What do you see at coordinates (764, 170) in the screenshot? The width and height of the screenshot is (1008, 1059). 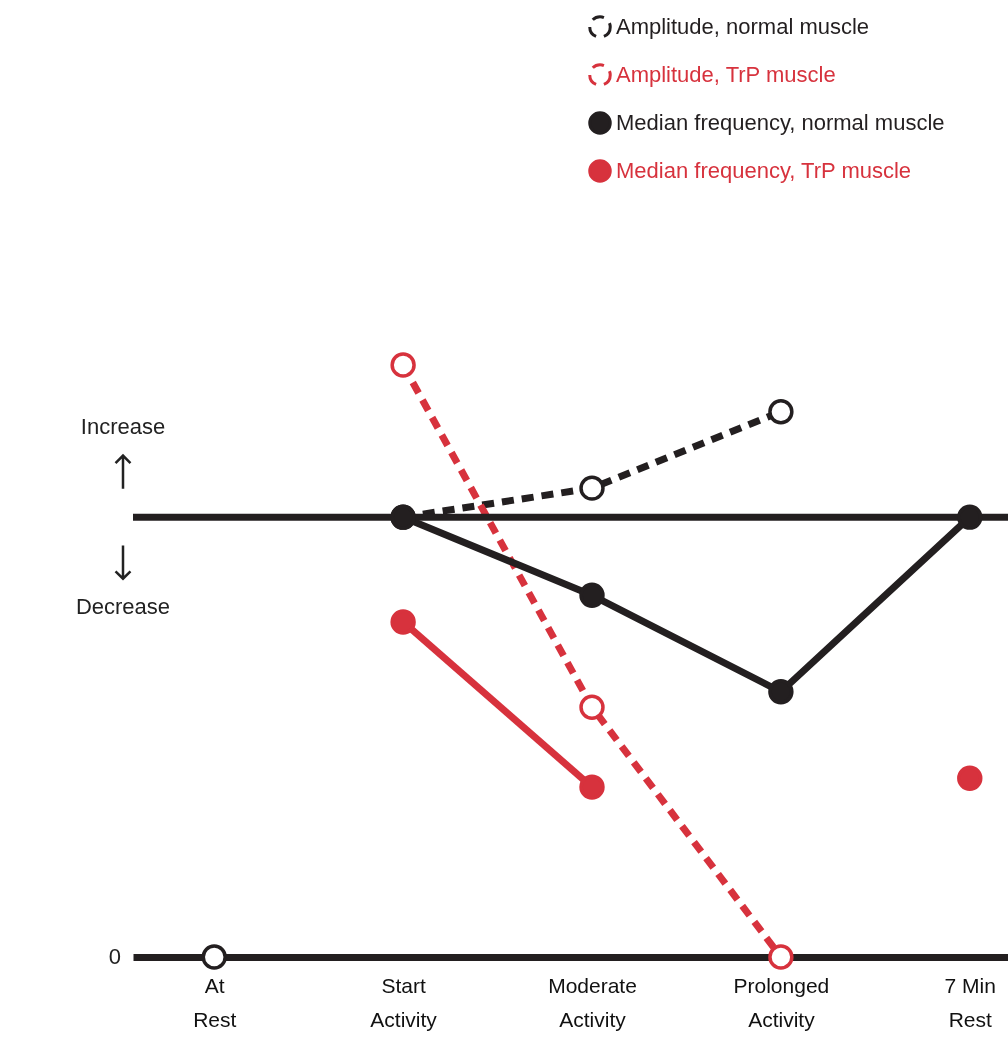 I see `legend-label: Median frequency, TrP muscle` at bounding box center [764, 170].